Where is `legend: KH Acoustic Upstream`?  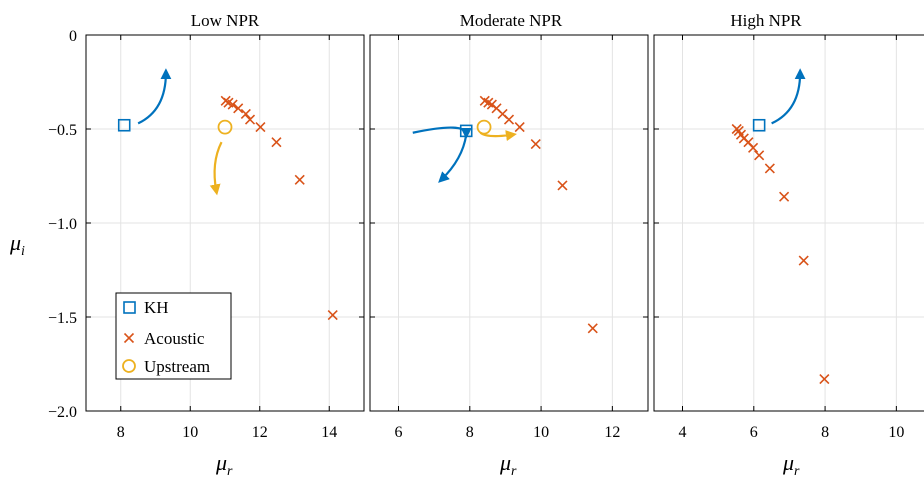 legend: KH Acoustic Upstream is located at coordinates (173, 336).